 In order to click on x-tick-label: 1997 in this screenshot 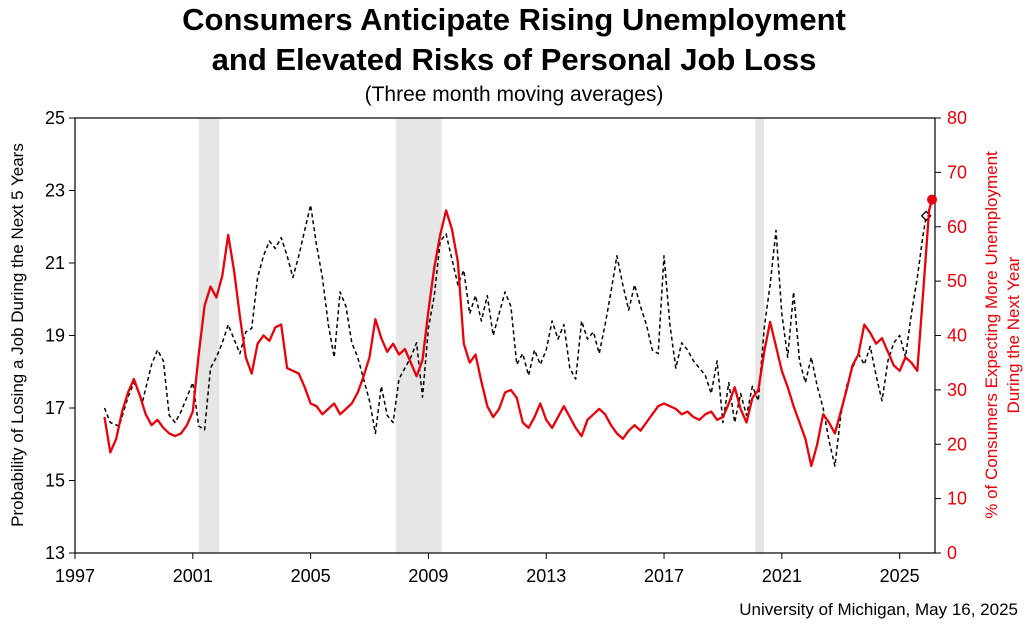, I will do `click(75, 576)`.